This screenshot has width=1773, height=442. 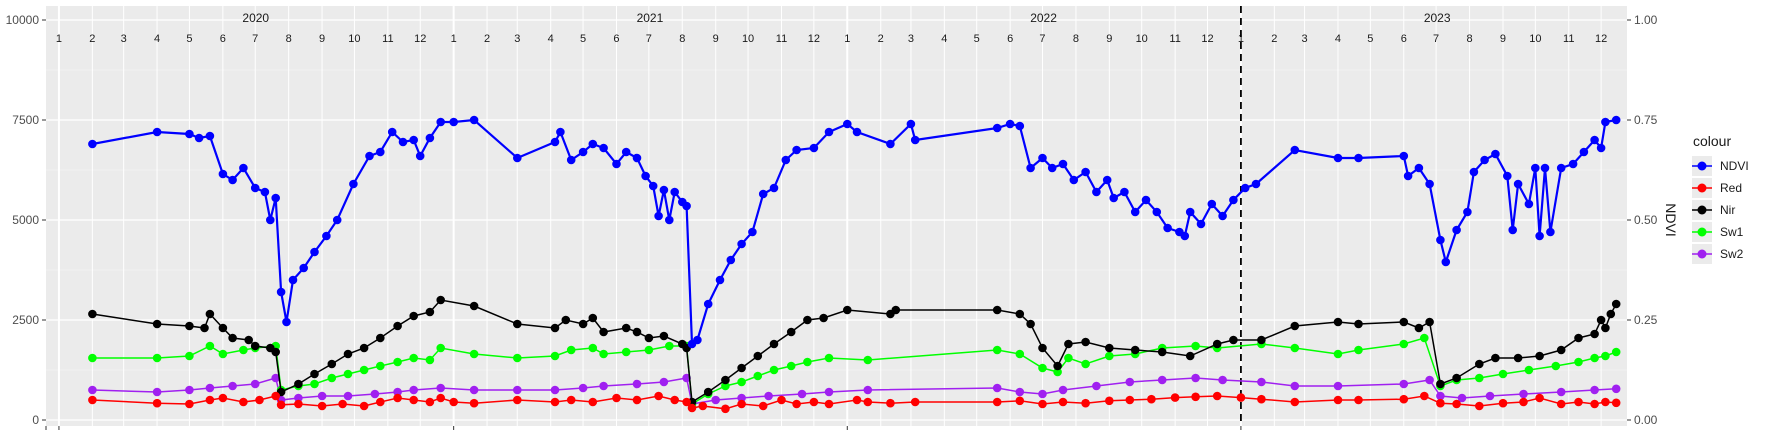 What do you see at coordinates (1646, 220) in the screenshot?
I see `y2-tick-label: 0.50` at bounding box center [1646, 220].